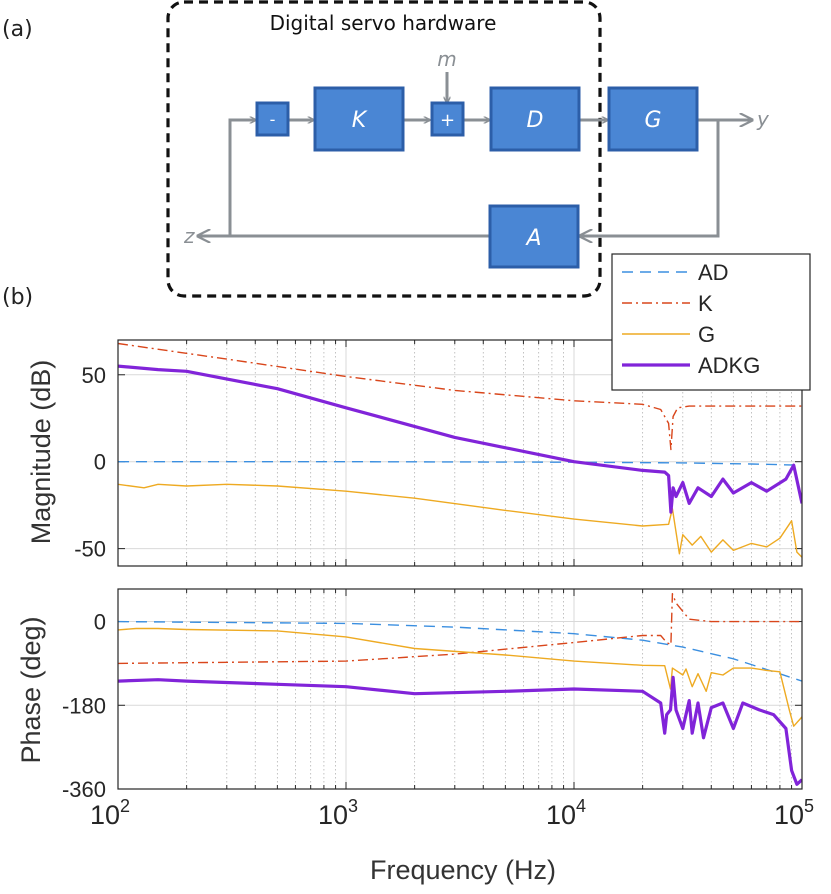  Describe the element at coordinates (189, 236) in the screenshot. I see `signal-z-label: z` at that location.